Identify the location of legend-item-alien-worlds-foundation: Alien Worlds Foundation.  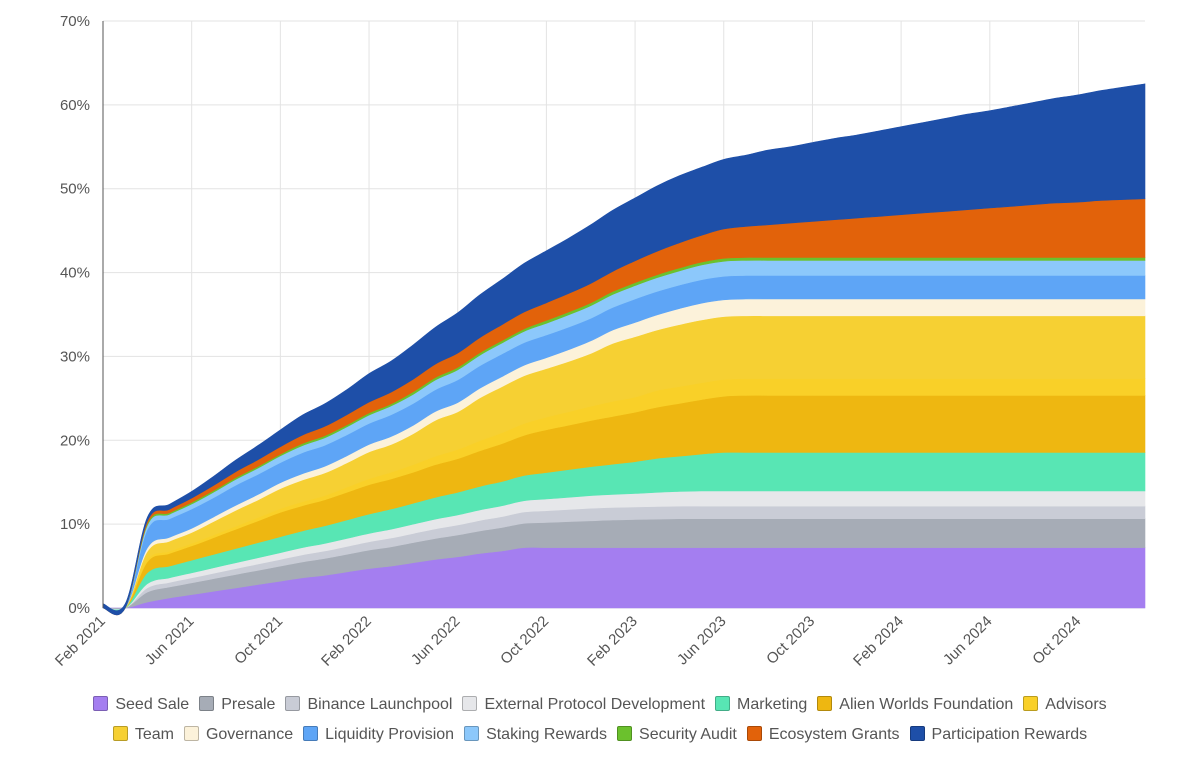
(915, 705).